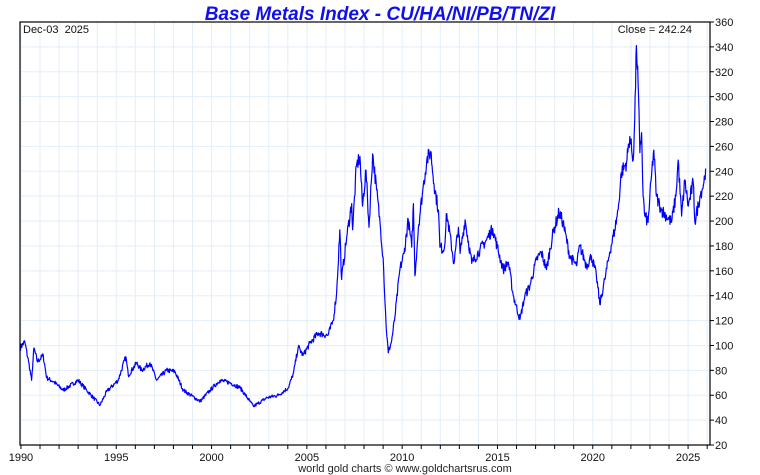  Describe the element at coordinates (724, 297) in the screenshot. I see `y-tick-label: 140` at that location.